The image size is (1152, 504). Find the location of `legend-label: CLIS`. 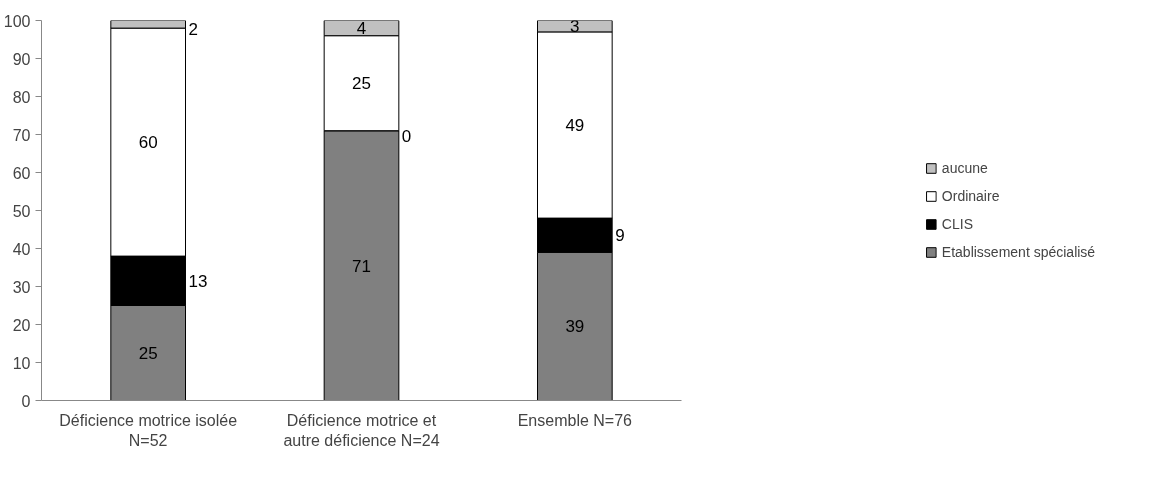

legend-label: CLIS is located at coordinates (957, 224).